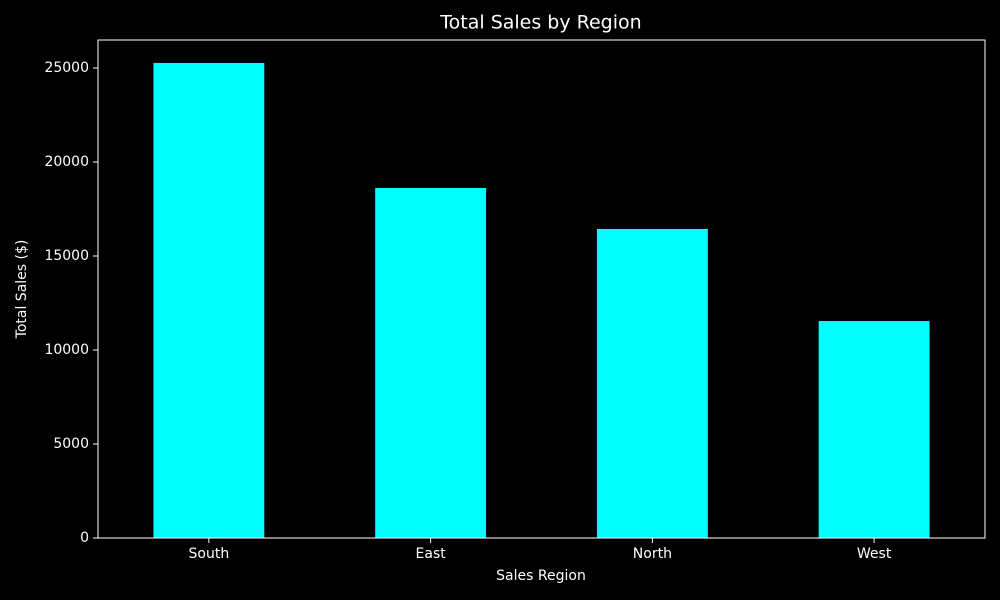 This screenshot has width=1000, height=600. What do you see at coordinates (66, 162) in the screenshot?
I see `y-tick-label: 20000` at bounding box center [66, 162].